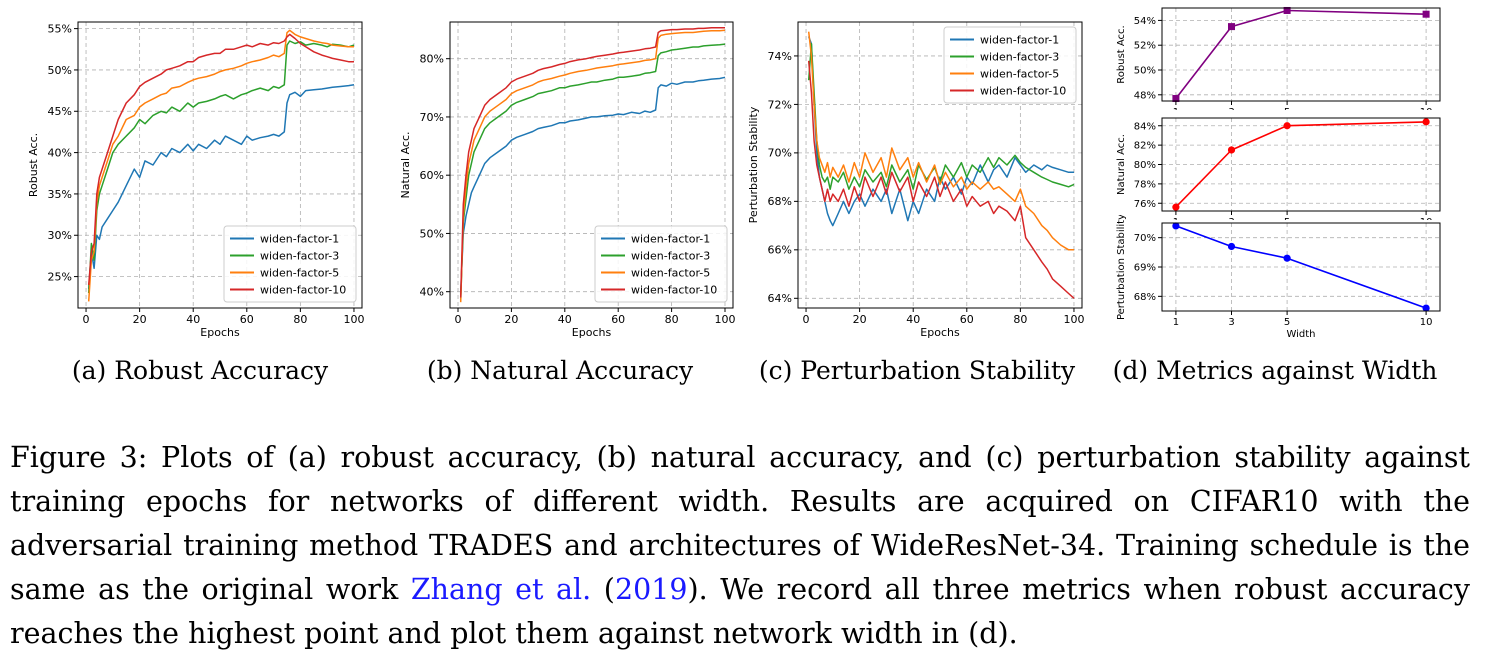 Image resolution: width=1498 pixels, height=667 pixels. What do you see at coordinates (60, 28) in the screenshot?
I see `y-tick-label: 55%` at bounding box center [60, 28].